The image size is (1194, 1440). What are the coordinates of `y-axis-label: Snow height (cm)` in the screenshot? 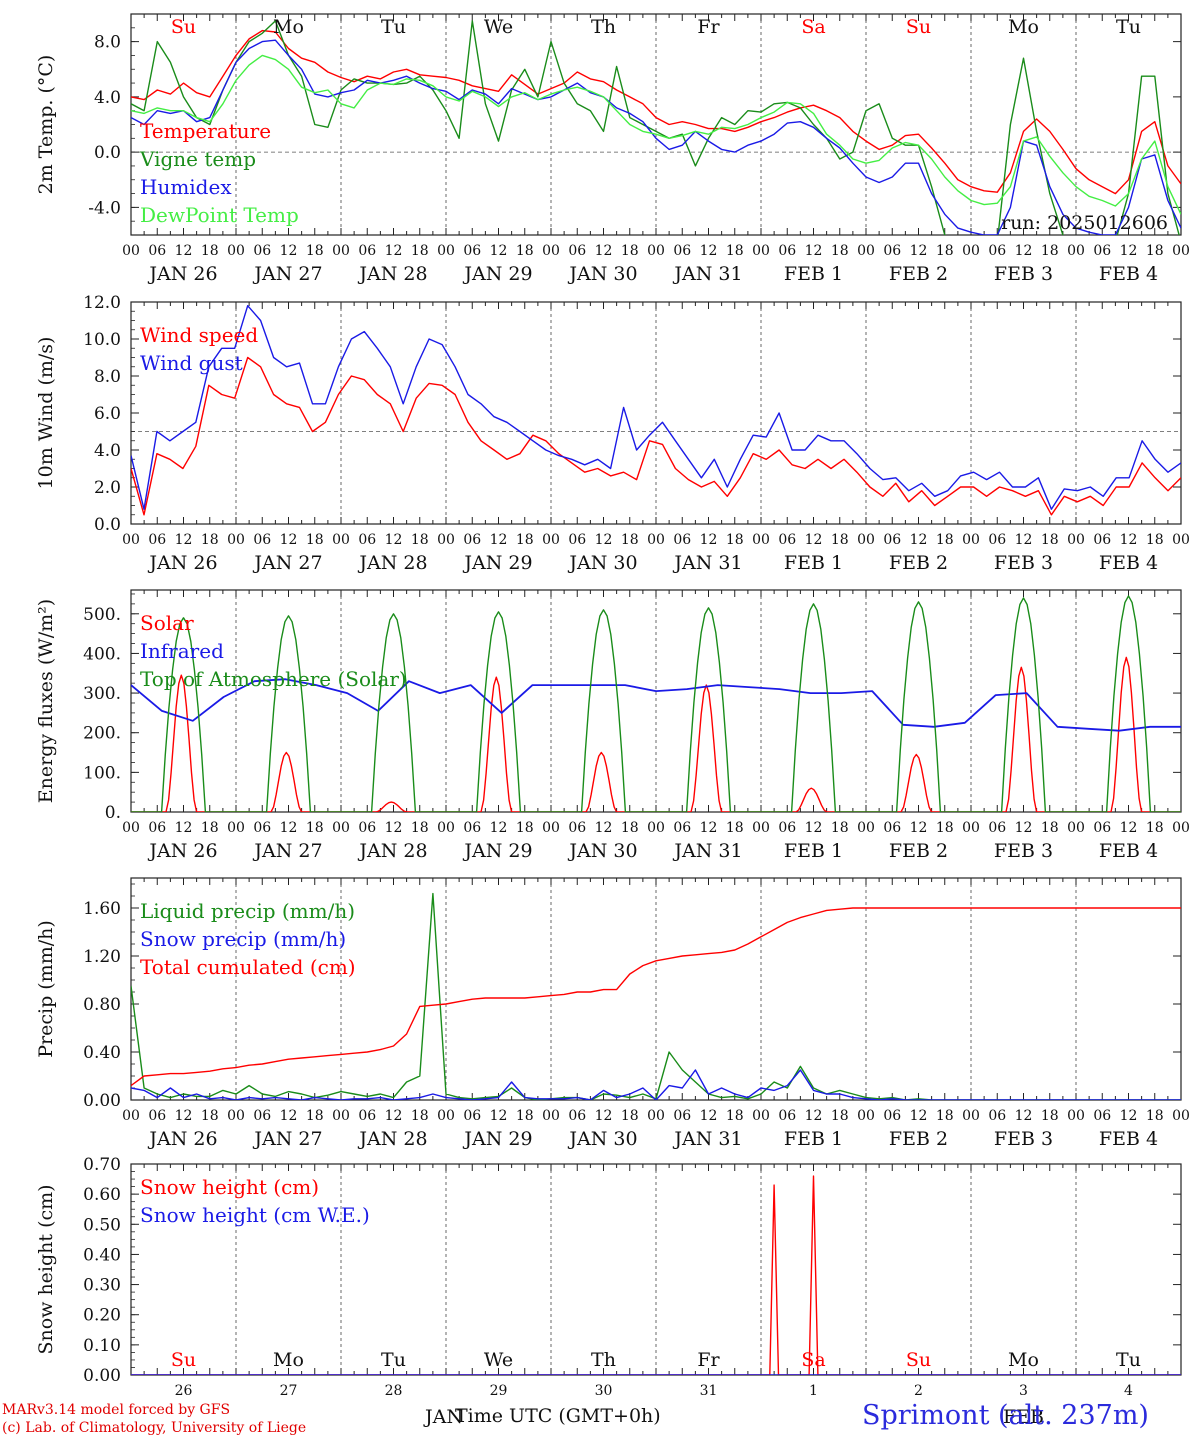 It's located at (46, 1269).